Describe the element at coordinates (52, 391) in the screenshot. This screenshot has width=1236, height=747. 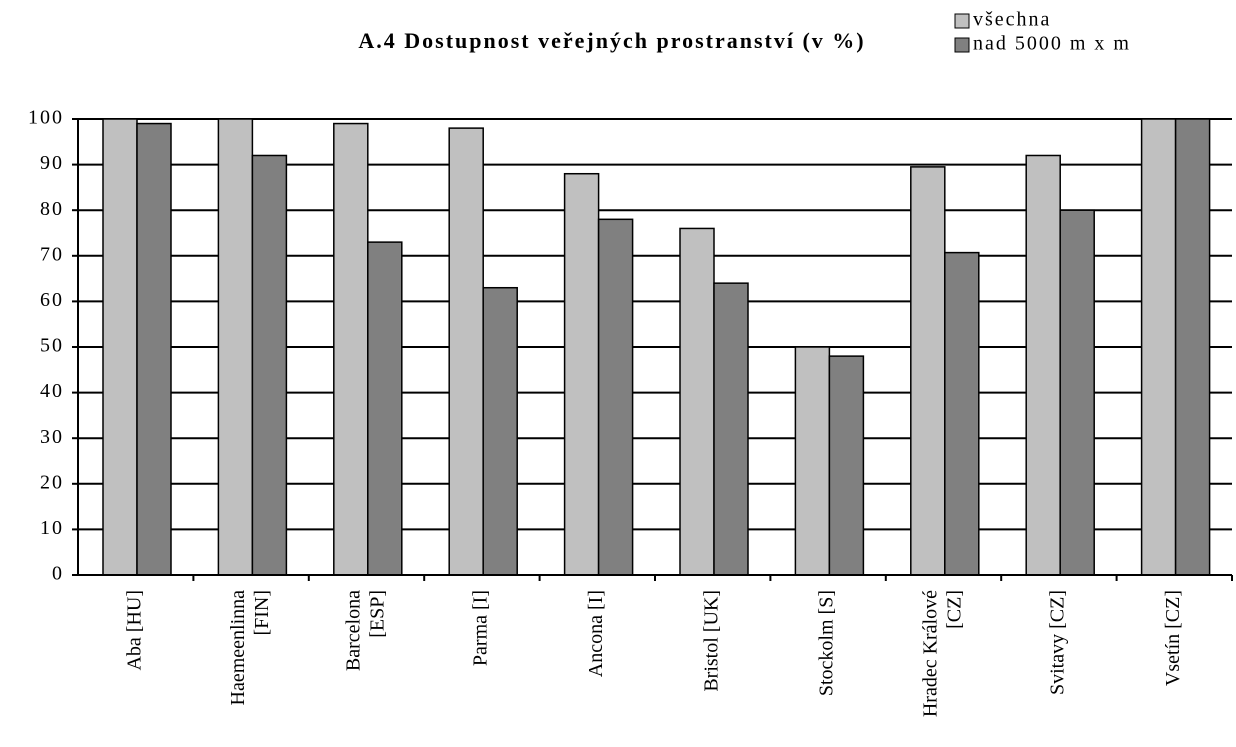
I see `y-tick-label: 40` at that location.